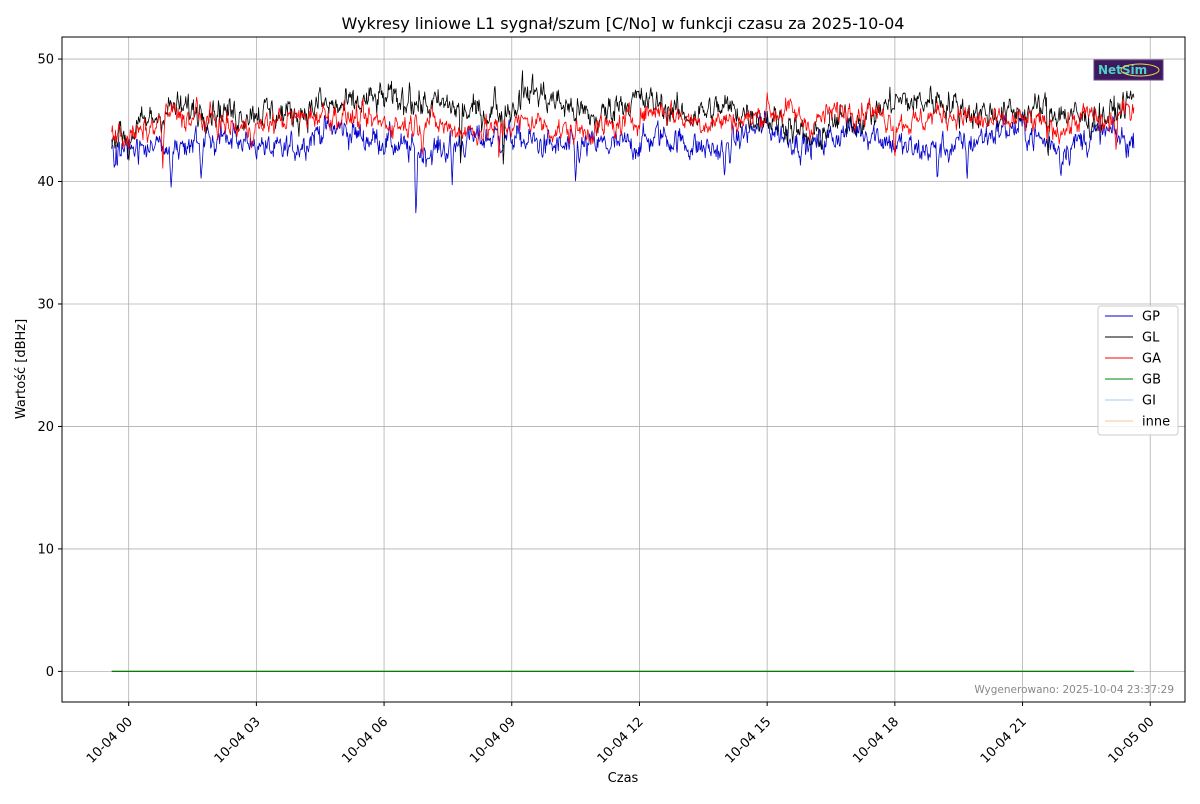 This screenshot has height=804, width=1200. Describe the element at coordinates (1151, 338) in the screenshot. I see `legend-label-GL: GL` at that location.